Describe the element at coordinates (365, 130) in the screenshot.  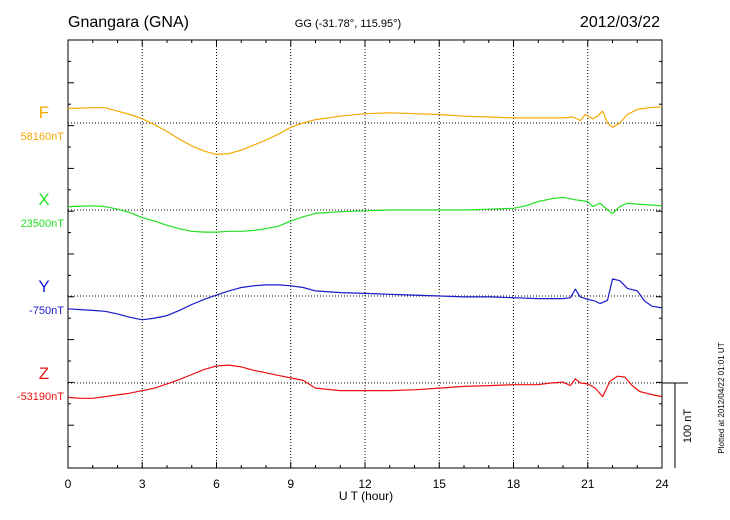
I see `trace-f` at that location.